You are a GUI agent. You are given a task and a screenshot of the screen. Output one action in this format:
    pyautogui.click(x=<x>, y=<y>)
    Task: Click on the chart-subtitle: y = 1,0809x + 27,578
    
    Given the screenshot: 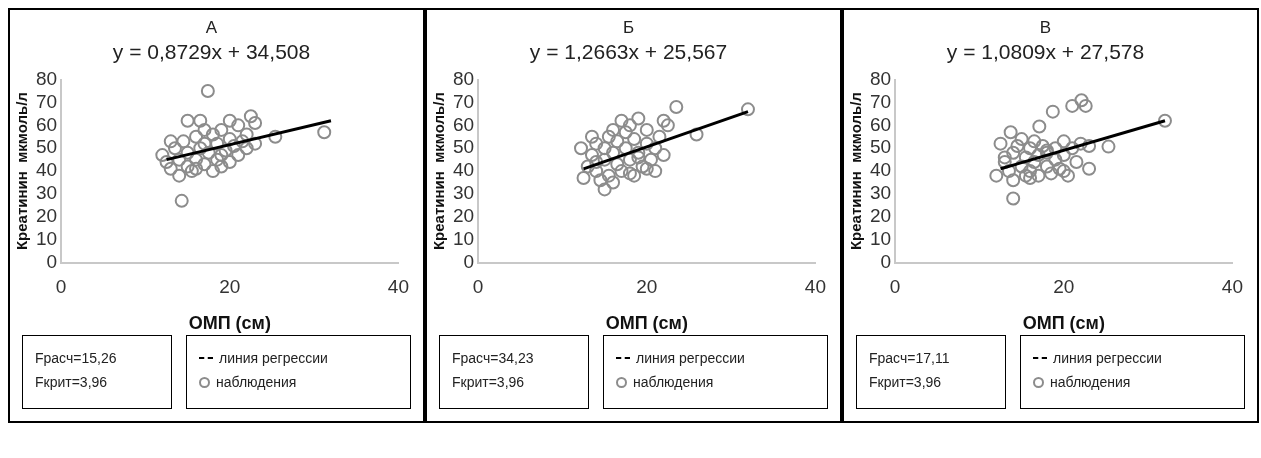 What is the action you would take?
    pyautogui.click(x=1045, y=51)
    